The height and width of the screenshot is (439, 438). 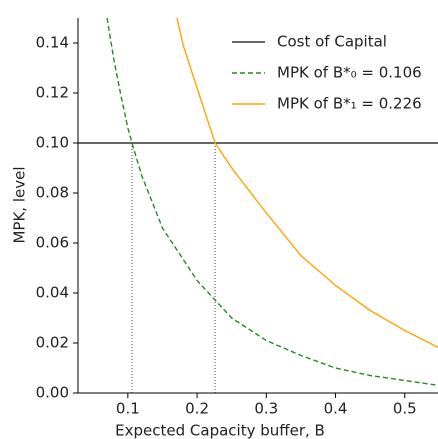 What do you see at coordinates (52, 243) in the screenshot?
I see `y-tick-label: 0.06` at bounding box center [52, 243].